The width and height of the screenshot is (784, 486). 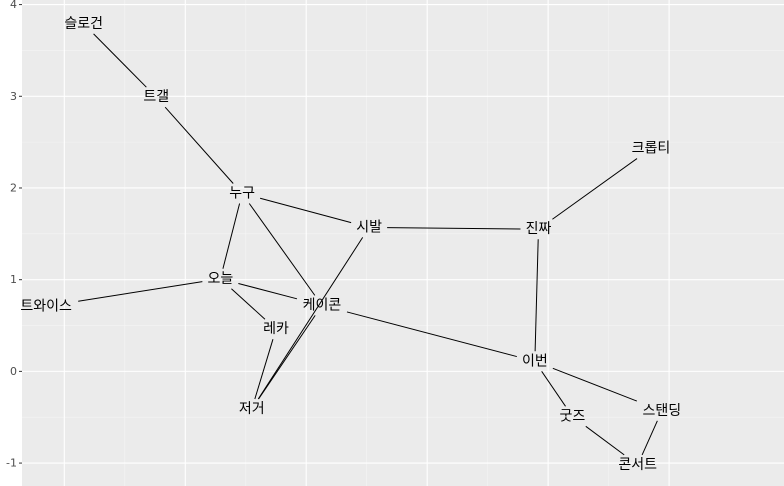 What do you see at coordinates (369, 227) in the screenshot?
I see `node-label-sibal: 시발` at bounding box center [369, 227].